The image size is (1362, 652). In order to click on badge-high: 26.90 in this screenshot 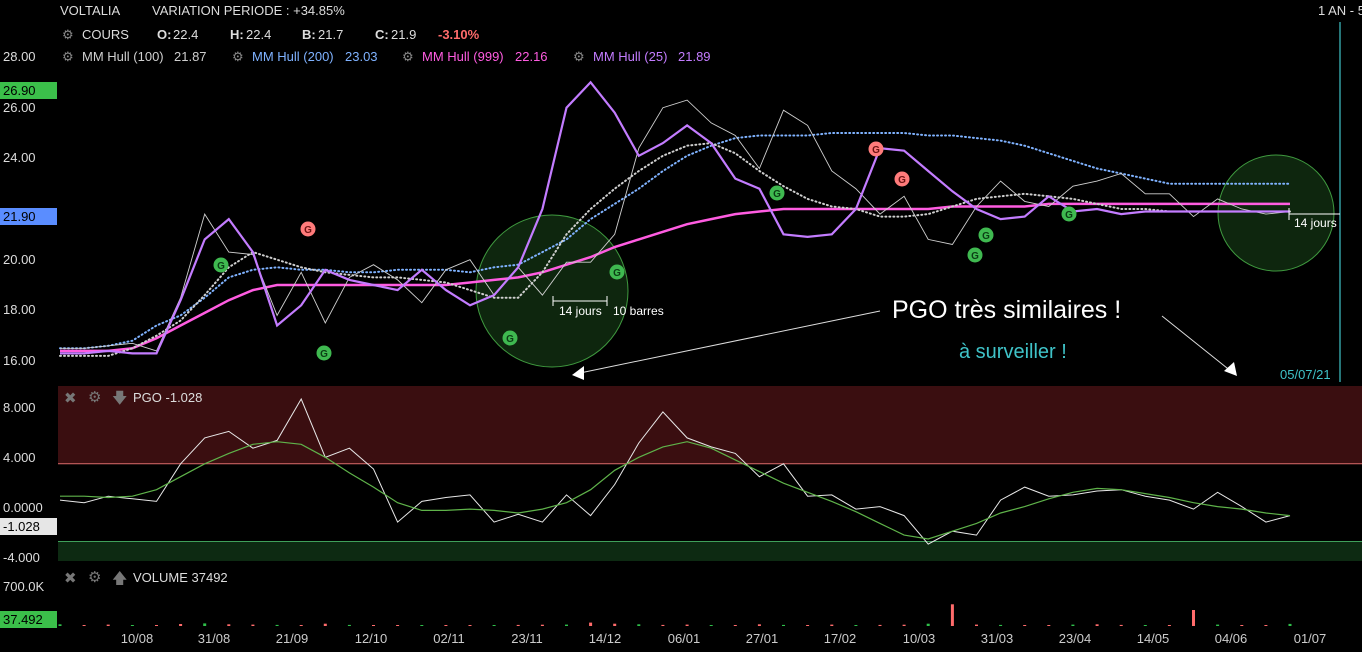, I will do `click(28, 90)`.